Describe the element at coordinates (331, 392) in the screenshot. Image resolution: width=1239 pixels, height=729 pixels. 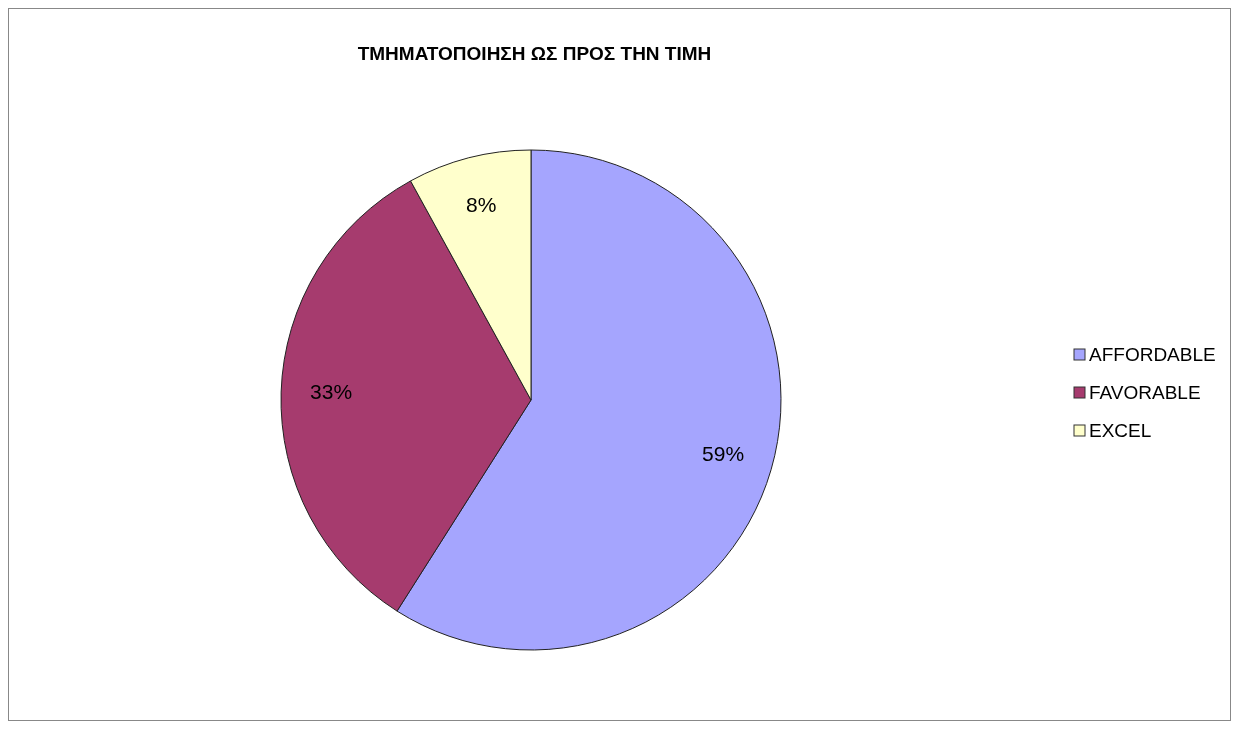
I see `data-label: 33%` at that location.